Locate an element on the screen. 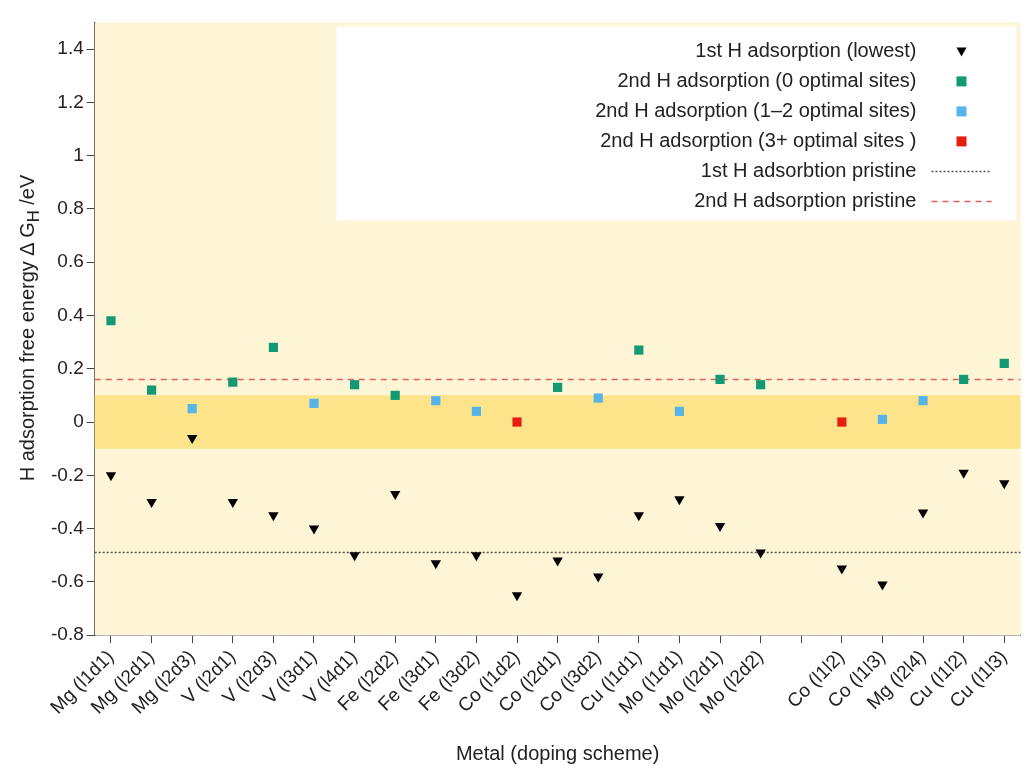 The height and width of the screenshot is (778, 1035). y-tick-label: -0.4 is located at coordinates (67, 527).